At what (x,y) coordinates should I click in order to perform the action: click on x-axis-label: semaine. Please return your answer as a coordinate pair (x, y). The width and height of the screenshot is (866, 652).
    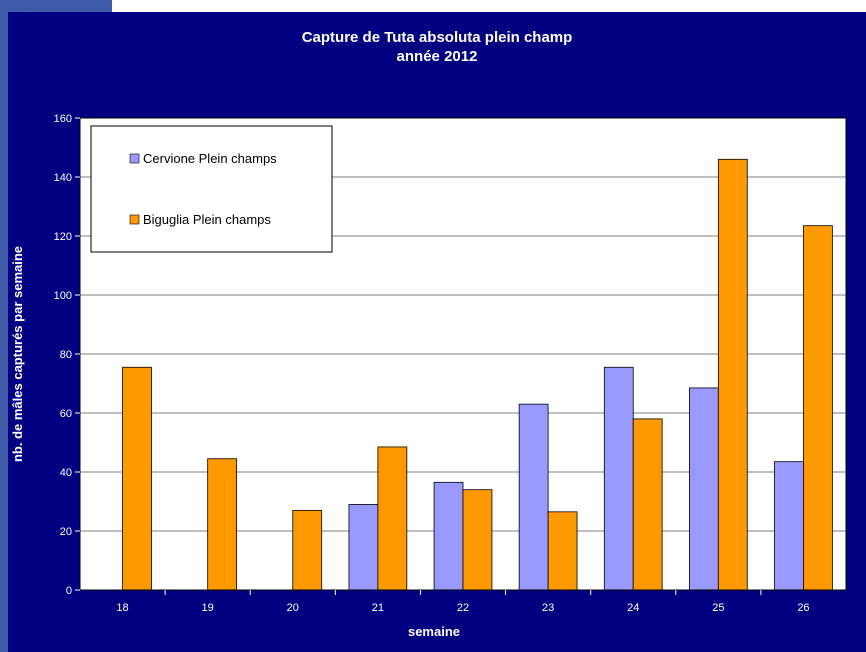
    Looking at the image, I should click on (434, 631).